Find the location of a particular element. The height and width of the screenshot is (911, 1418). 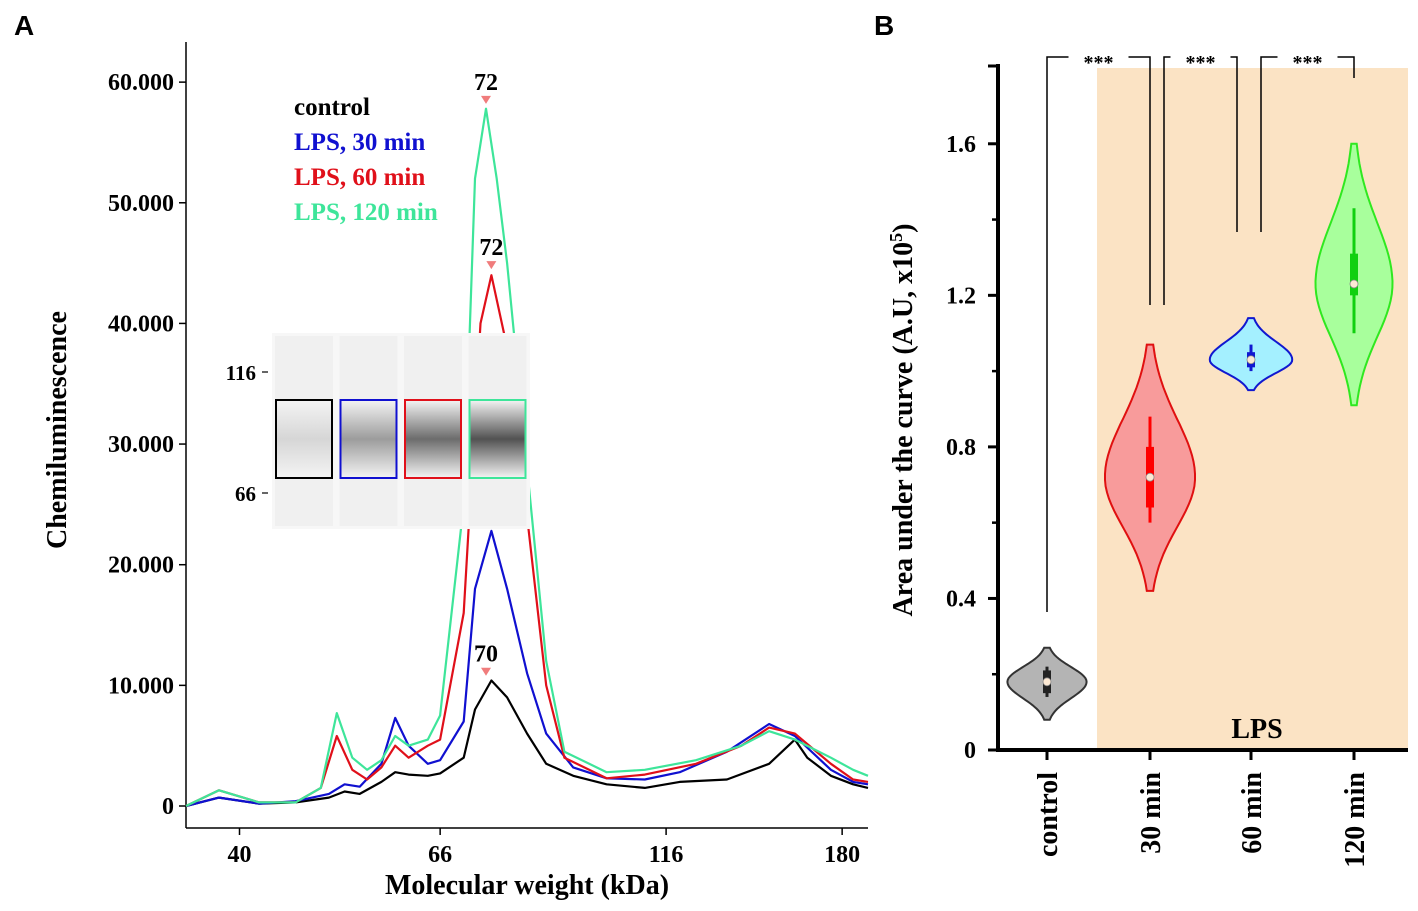

peak-label: 70 is located at coordinates (486, 655).